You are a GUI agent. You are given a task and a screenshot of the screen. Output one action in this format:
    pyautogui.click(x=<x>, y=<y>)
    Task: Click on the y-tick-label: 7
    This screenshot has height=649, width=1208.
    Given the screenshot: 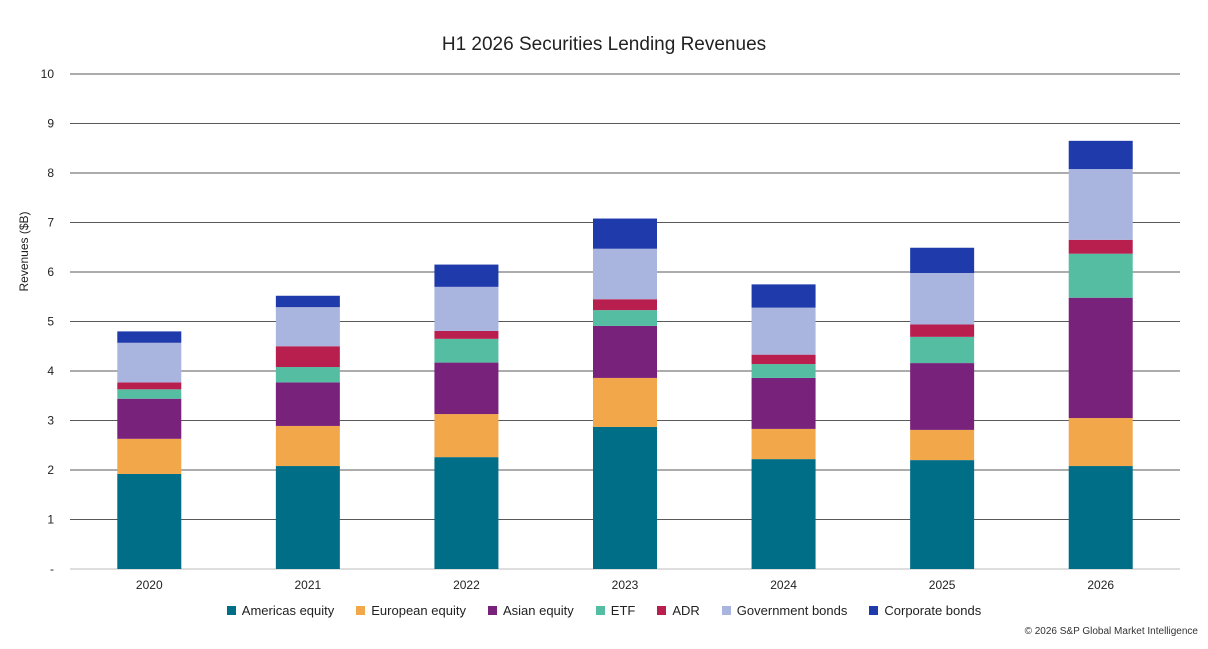 What is the action you would take?
    pyautogui.click(x=50, y=223)
    